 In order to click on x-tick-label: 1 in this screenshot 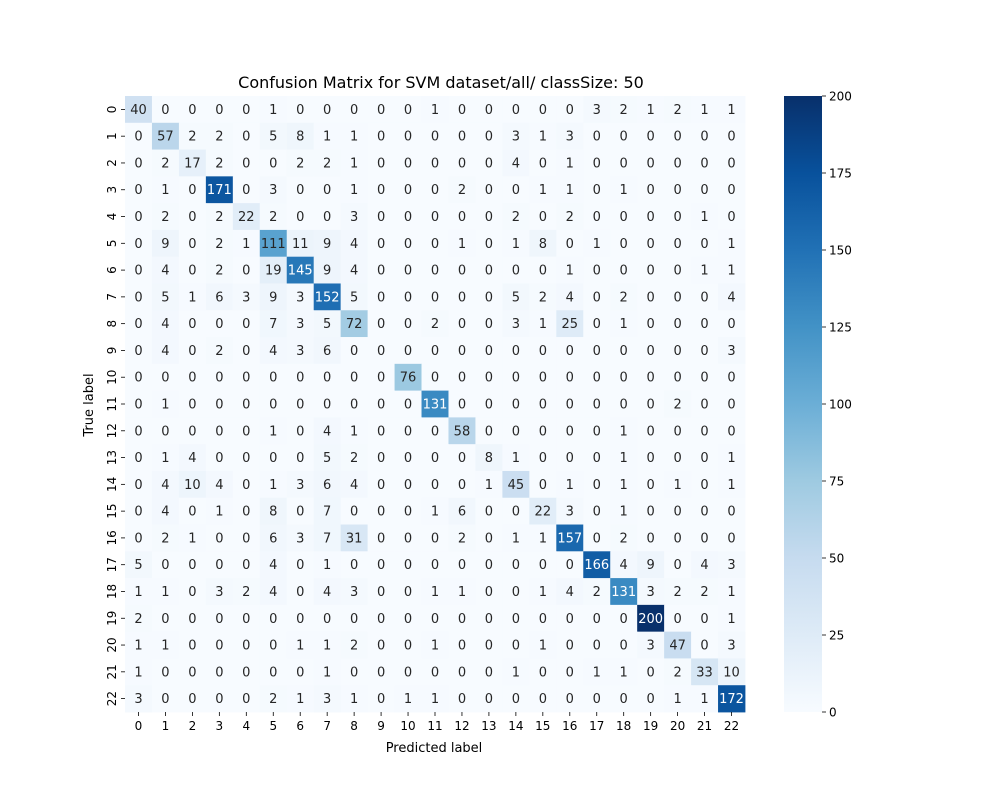, I will do `click(166, 726)`.